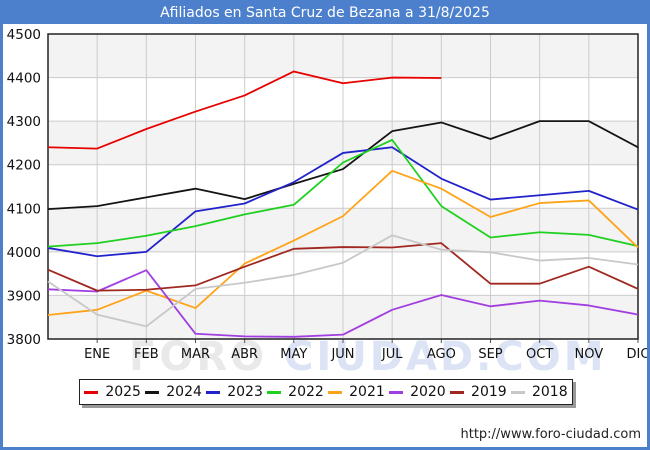 Image resolution: width=650 pixels, height=450 pixels. What do you see at coordinates (549, 392) in the screenshot?
I see `legend-label-2018: 2018` at bounding box center [549, 392].